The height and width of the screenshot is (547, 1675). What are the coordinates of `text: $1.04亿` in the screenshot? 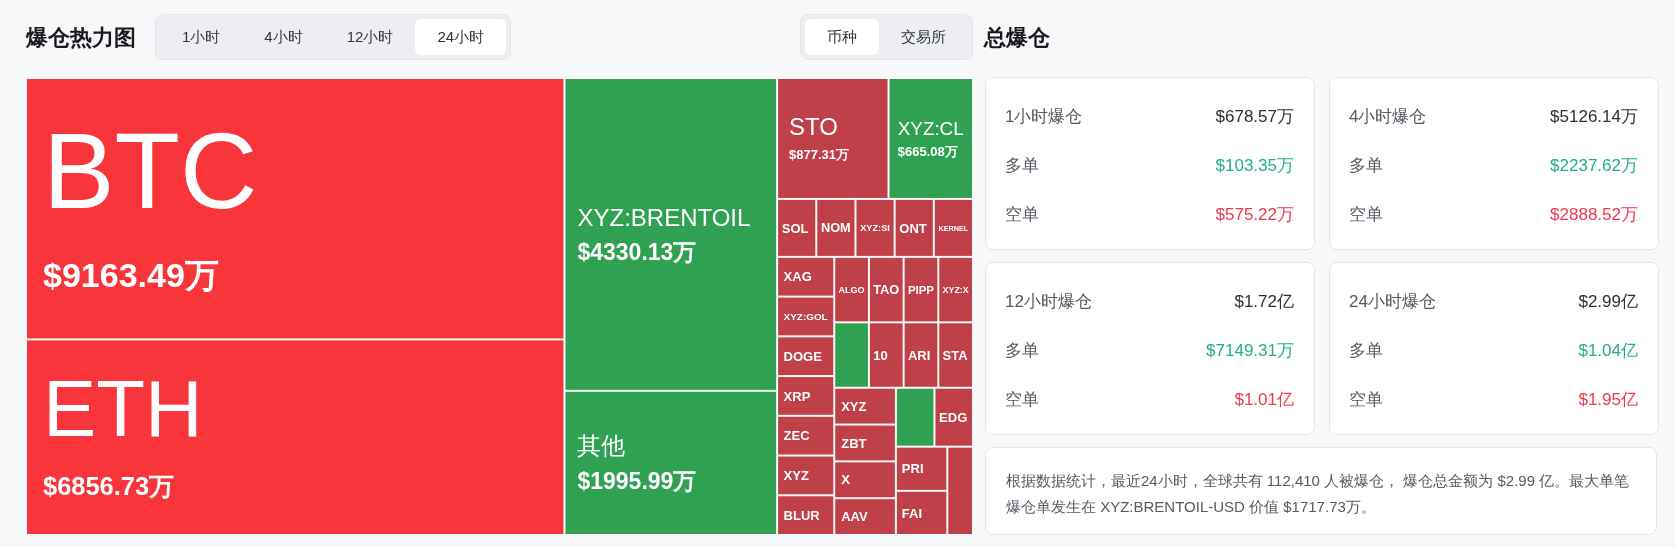 It's located at (1608, 351).